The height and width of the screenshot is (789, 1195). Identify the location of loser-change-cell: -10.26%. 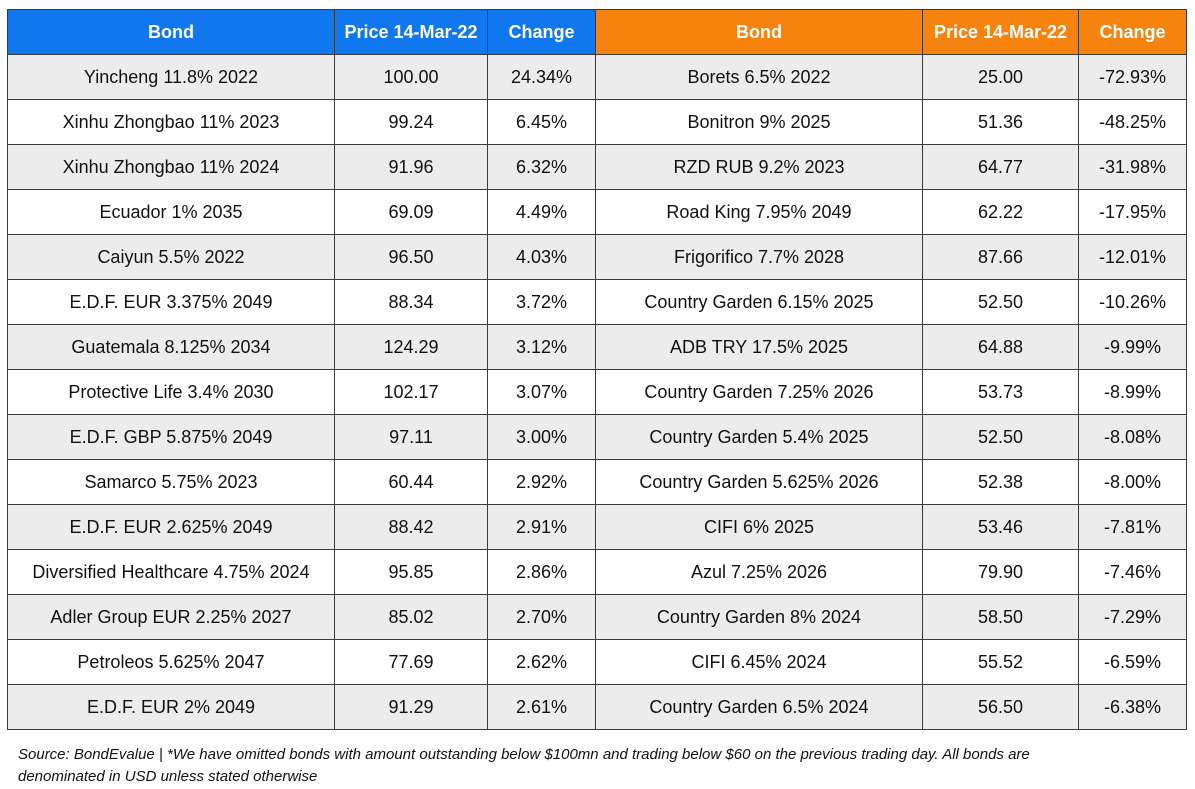
(1132, 302).